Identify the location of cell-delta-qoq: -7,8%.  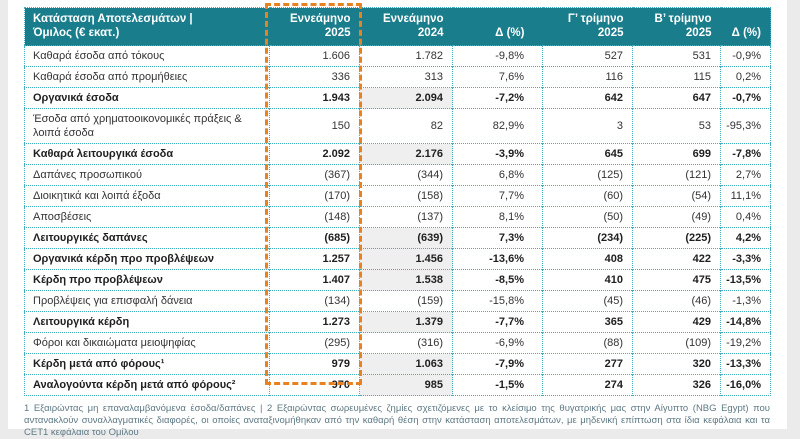
(745, 154).